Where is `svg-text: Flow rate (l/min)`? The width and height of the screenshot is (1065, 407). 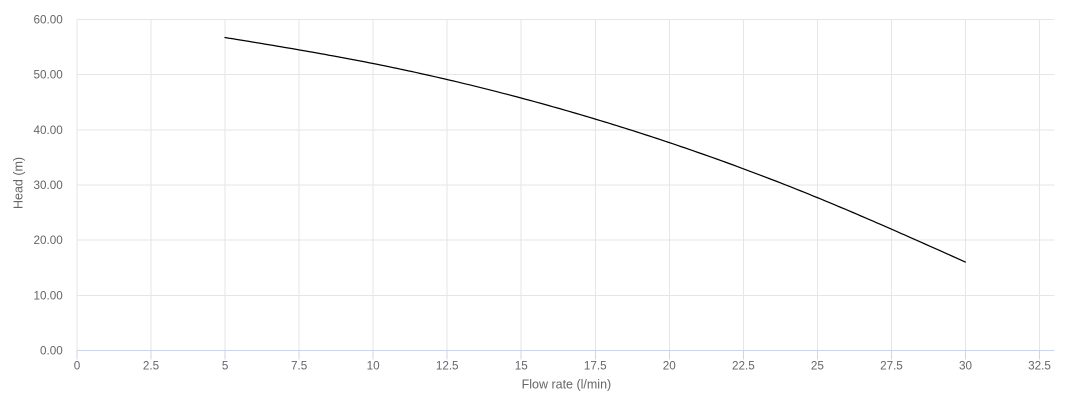 svg-text: Flow rate (l/min) is located at coordinates (567, 385).